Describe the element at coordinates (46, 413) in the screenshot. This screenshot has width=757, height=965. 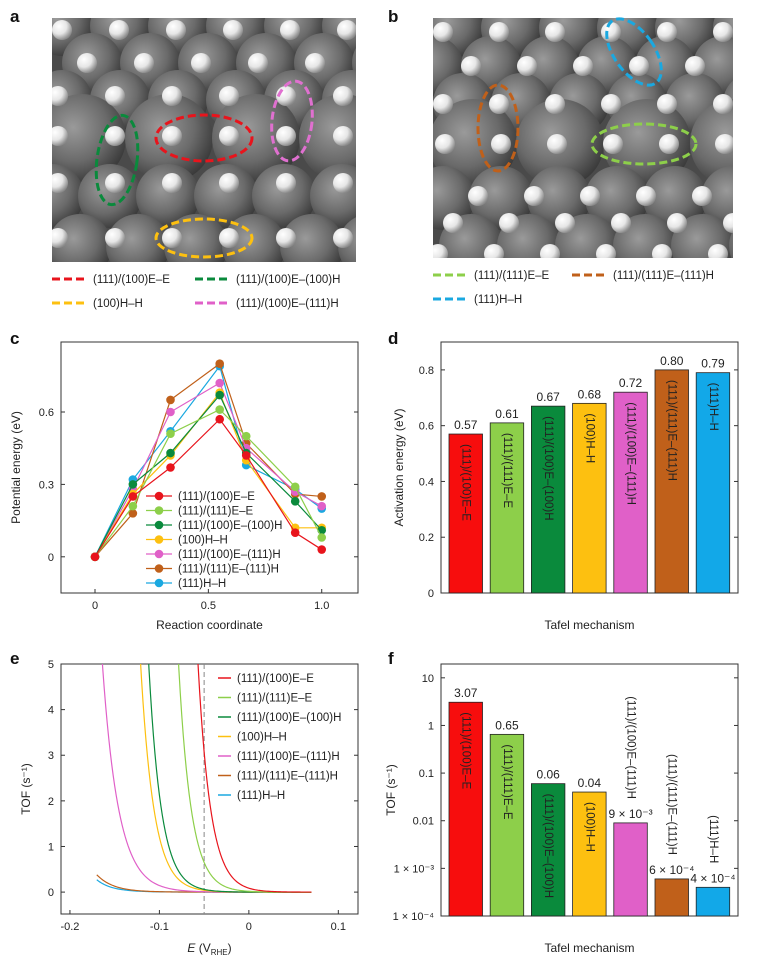
I see `y-tick-label: 0.6` at that location.